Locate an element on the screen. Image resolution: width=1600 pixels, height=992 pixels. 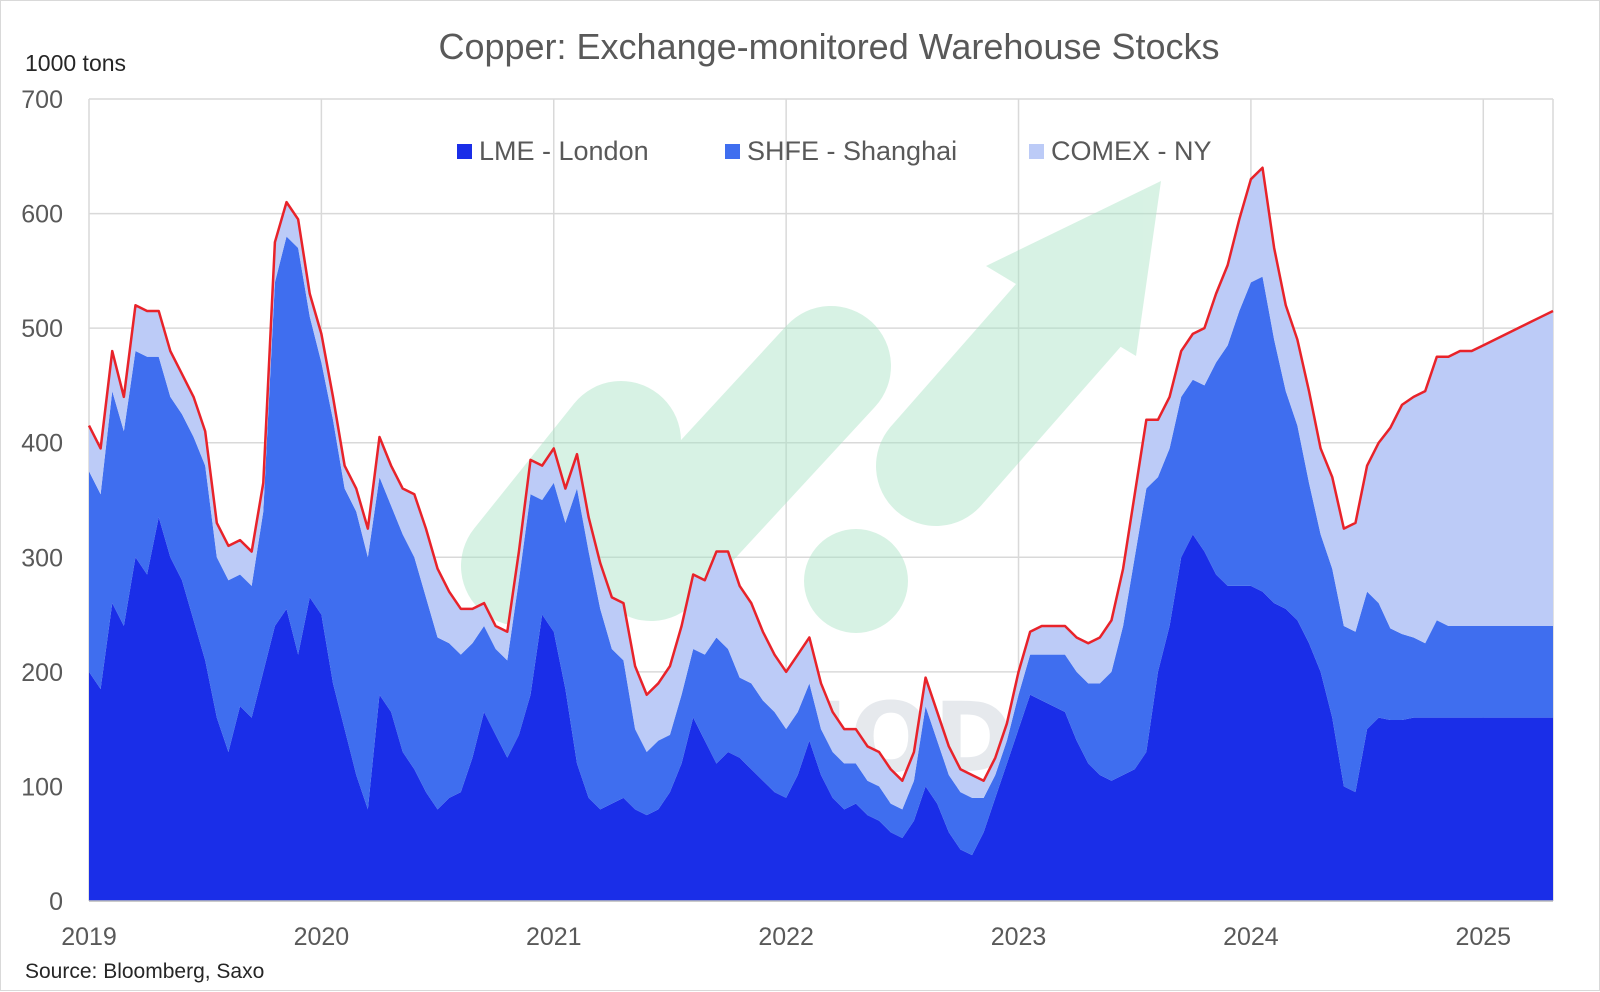
y-tick-label: 700 is located at coordinates (42, 100).